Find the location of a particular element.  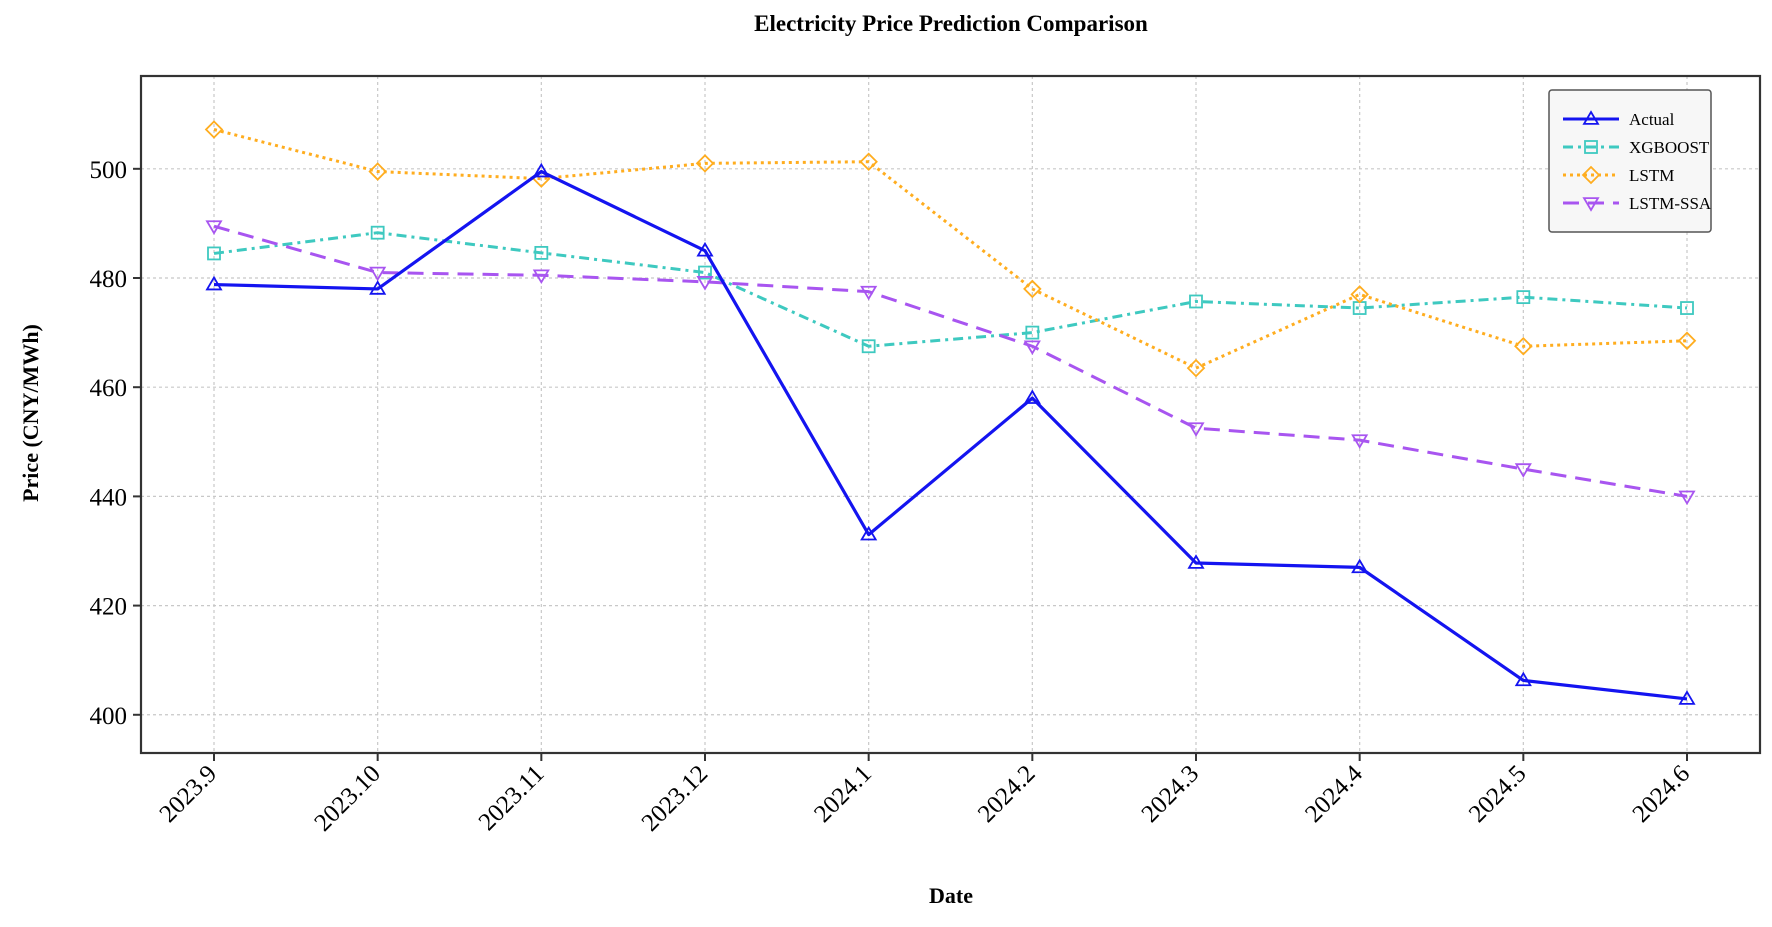

legend-box is located at coordinates (1630, 161).